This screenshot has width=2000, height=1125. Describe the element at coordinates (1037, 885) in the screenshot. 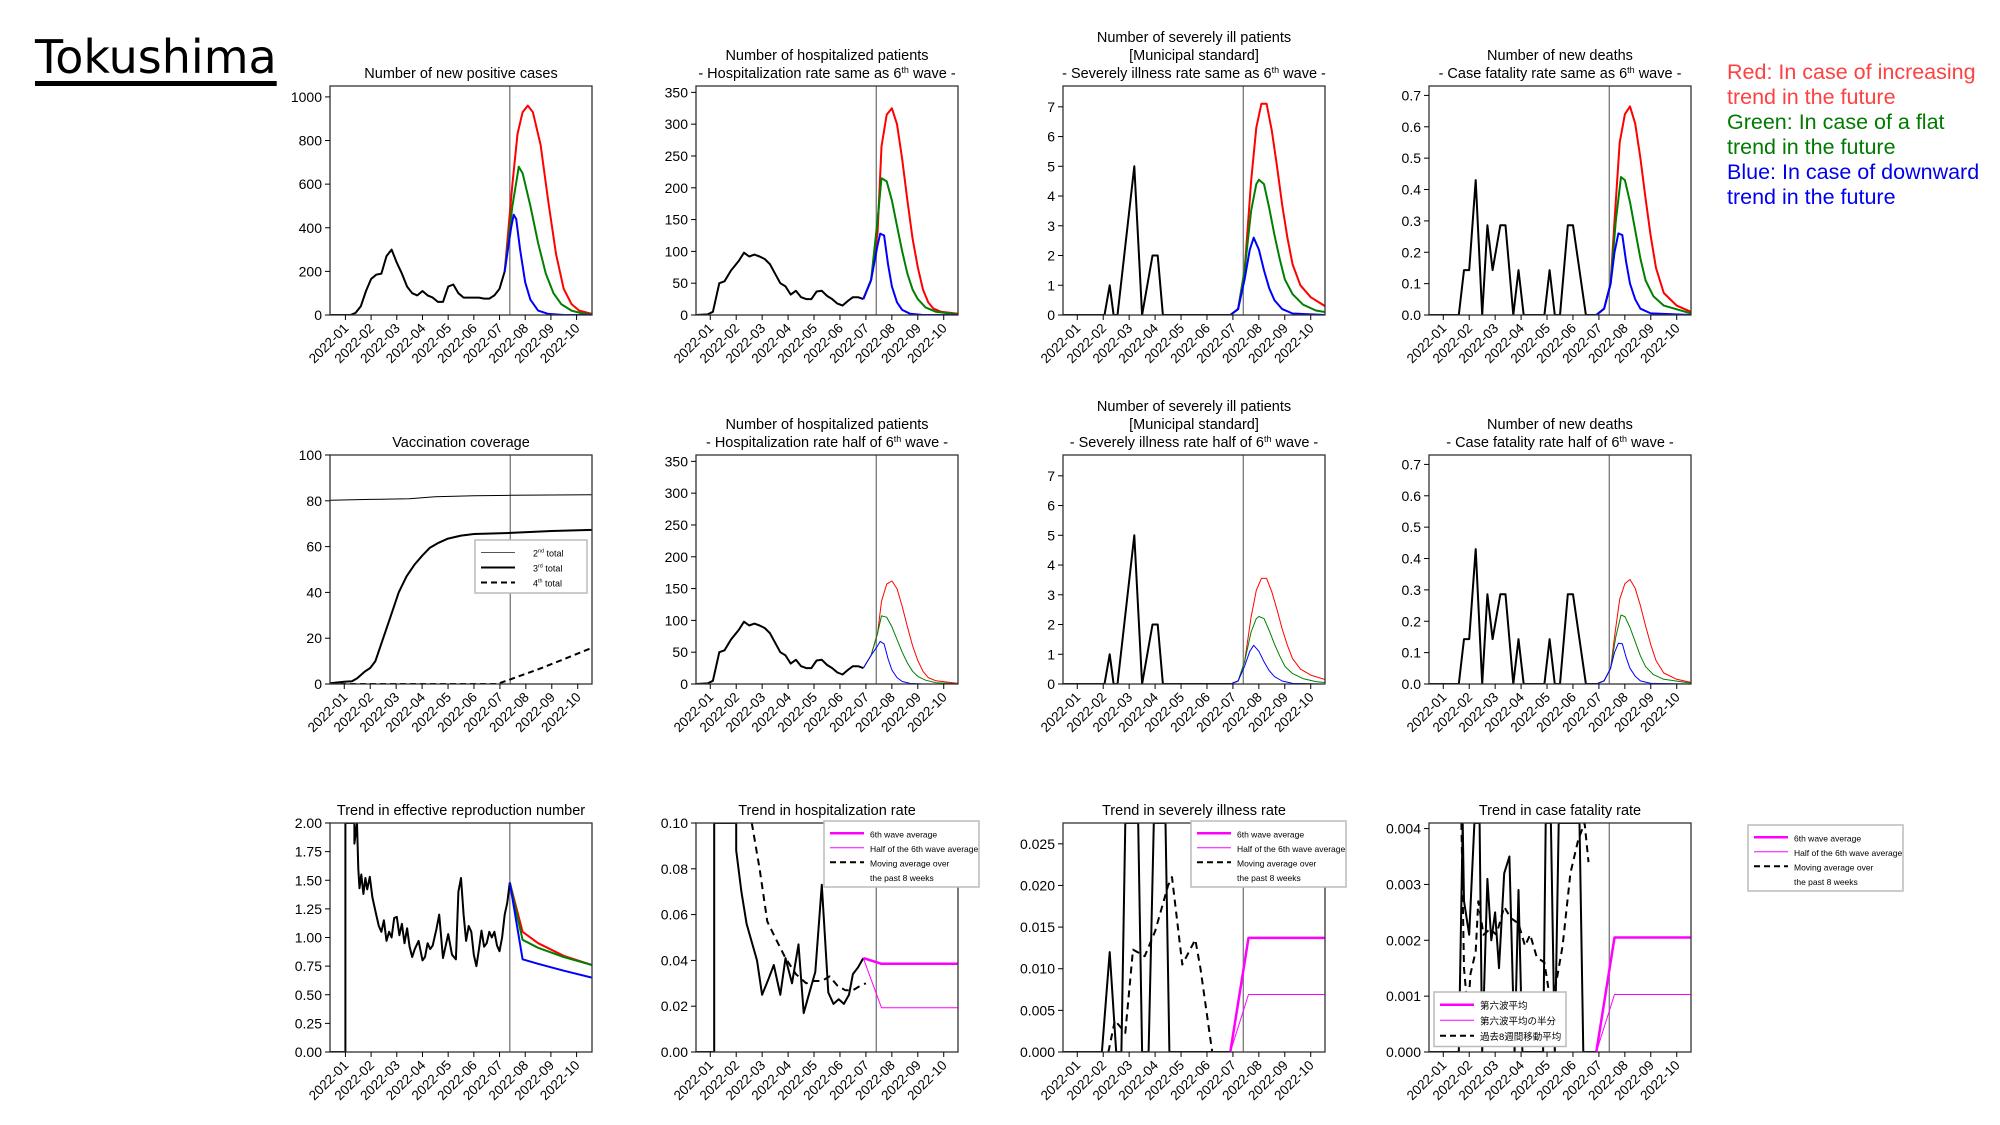

I see `y-tick-label: 0.020` at that location.